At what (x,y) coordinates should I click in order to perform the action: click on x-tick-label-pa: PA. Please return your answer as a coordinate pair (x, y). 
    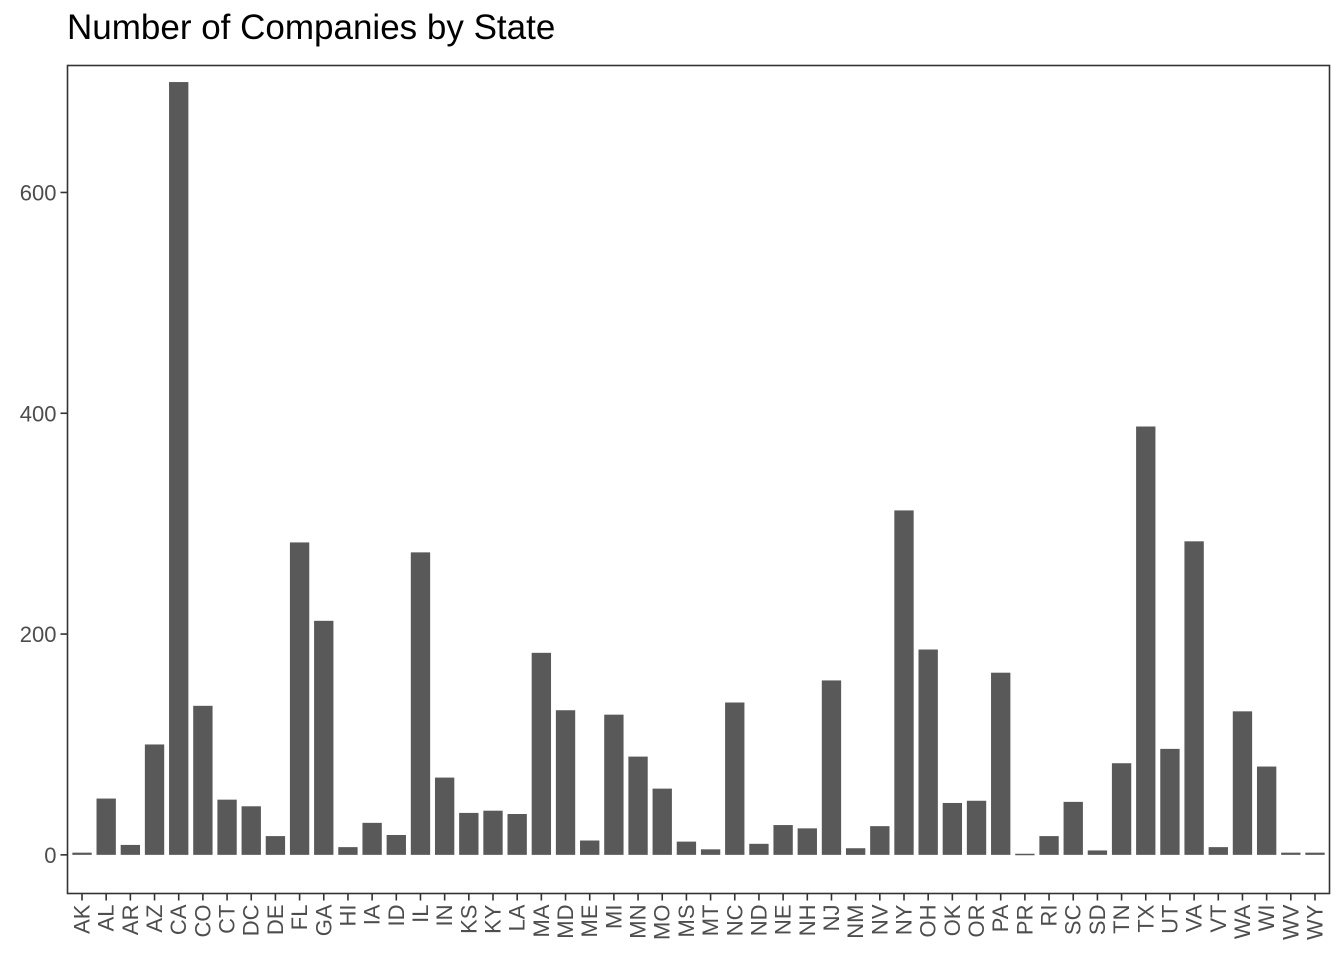
    Looking at the image, I should click on (1000, 918).